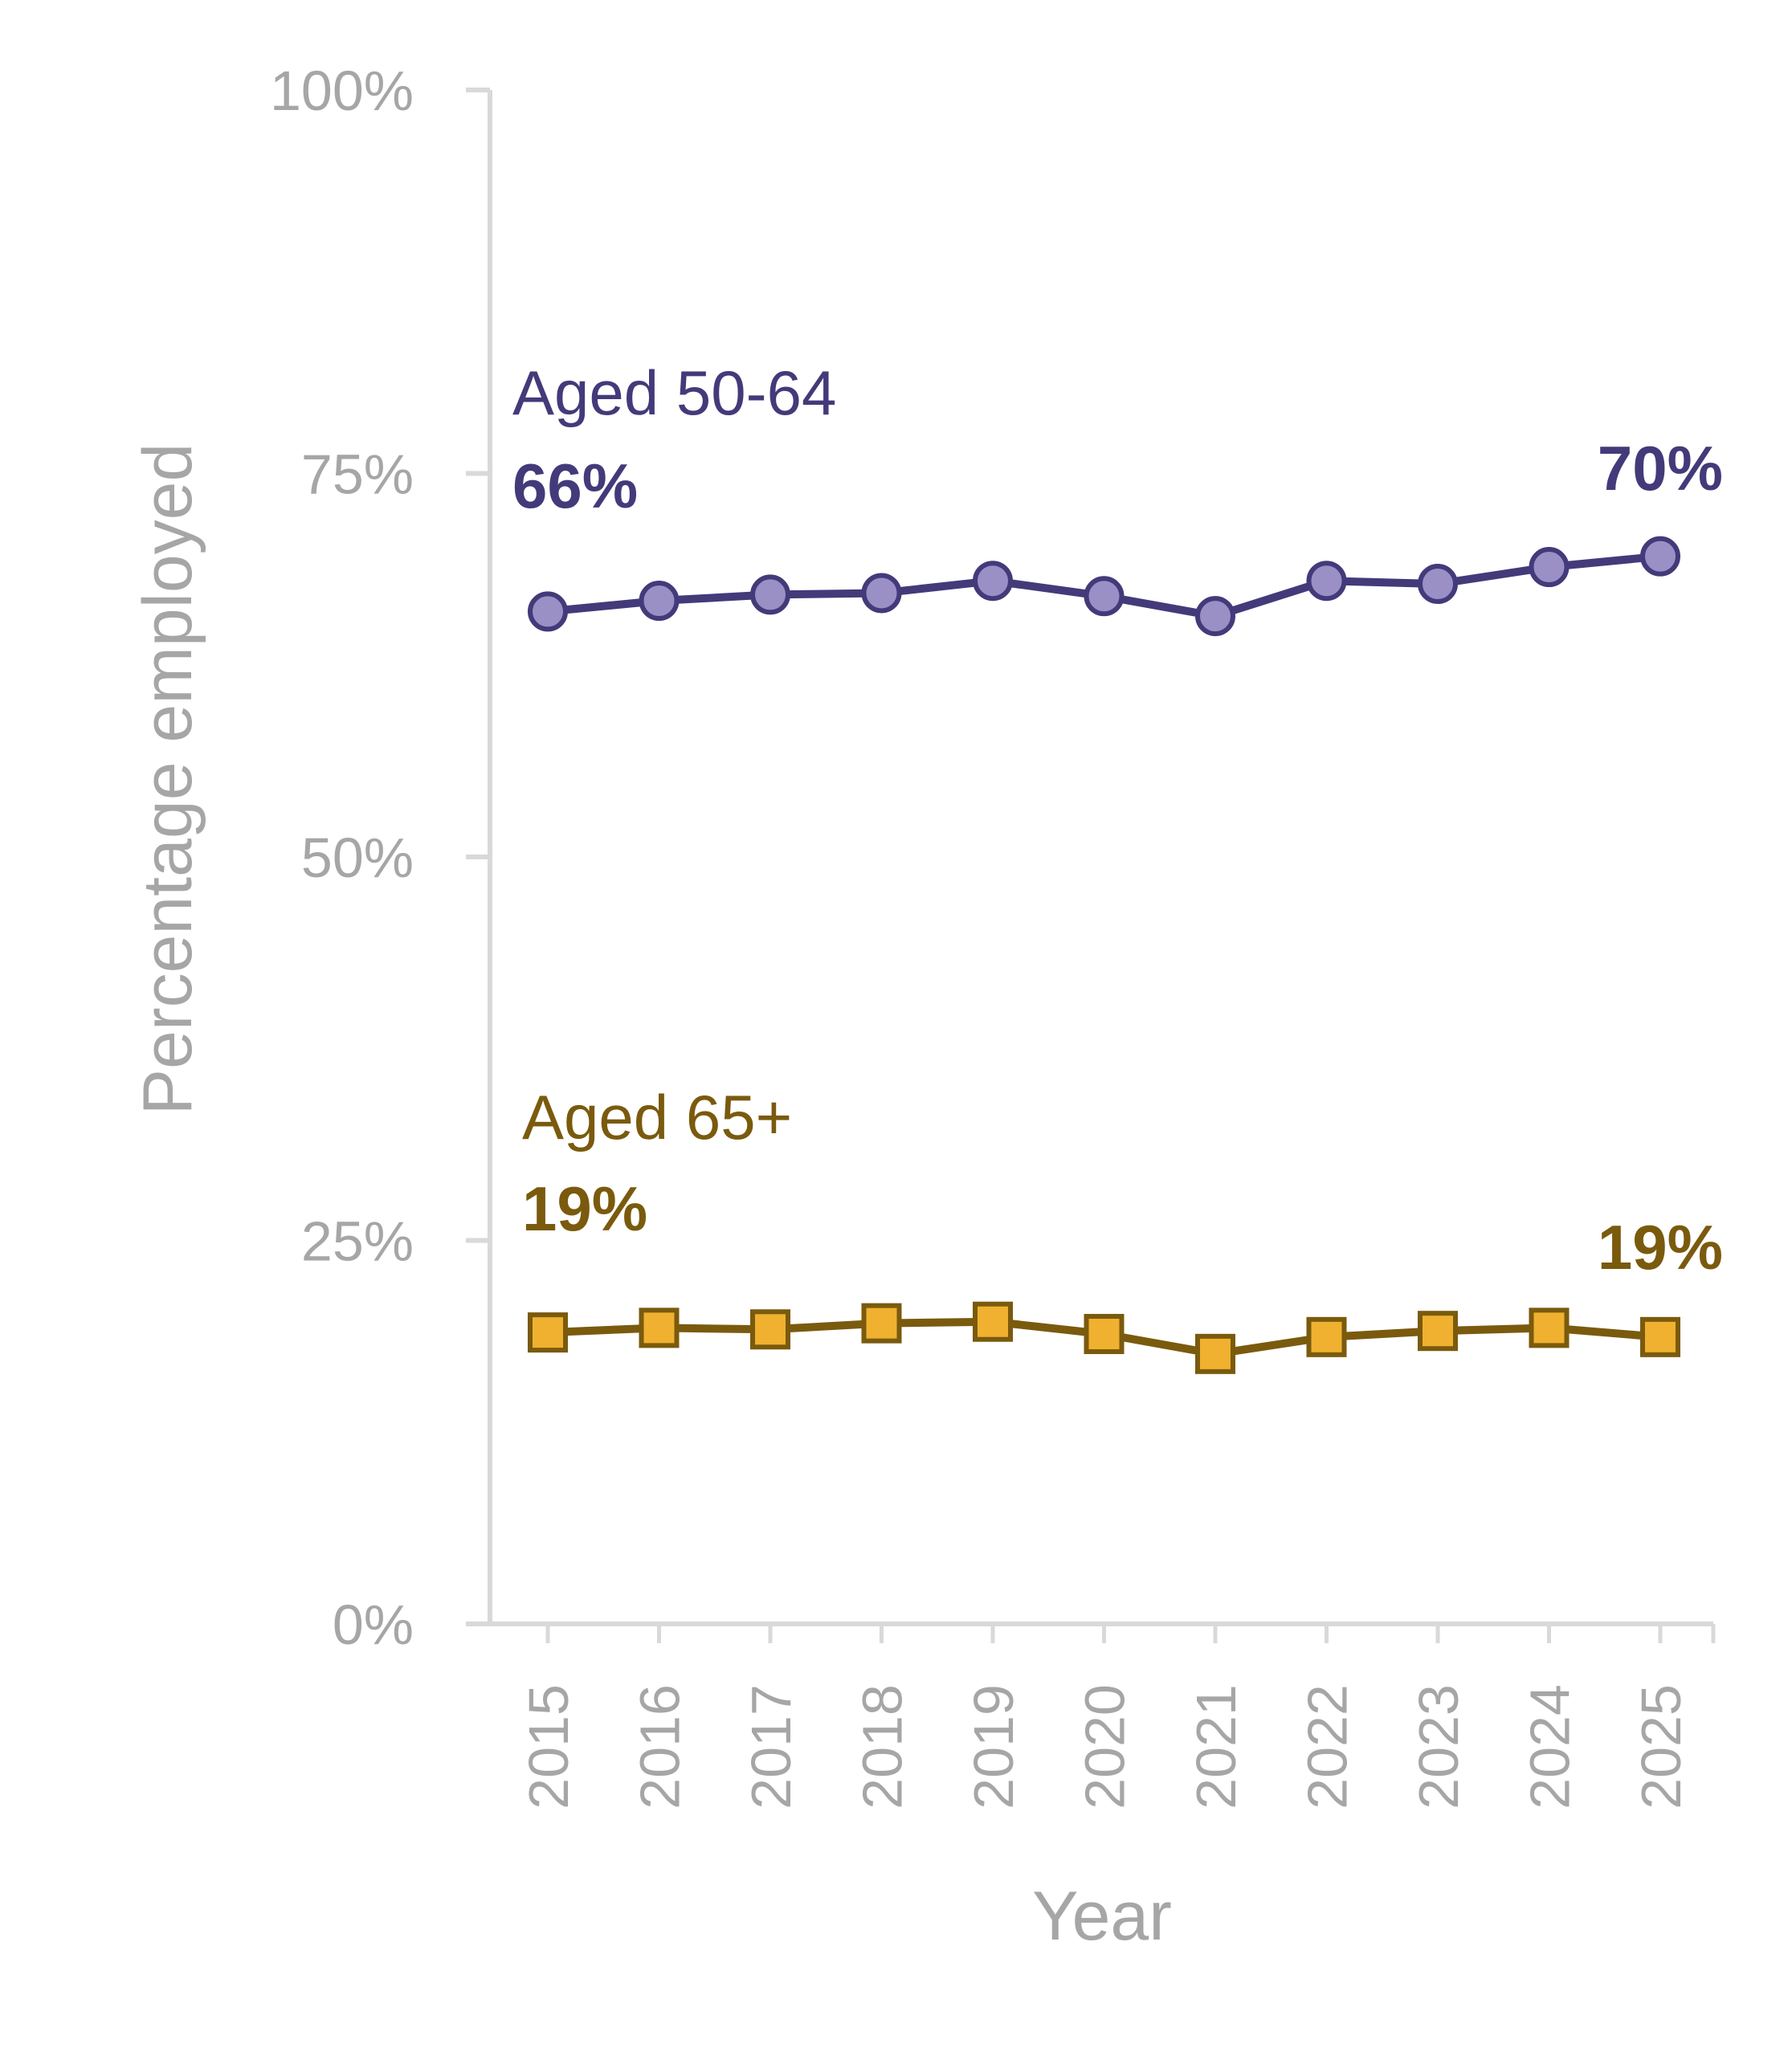 The width and height of the screenshot is (1792, 2056). What do you see at coordinates (1660, 1247) in the screenshot?
I see `end-value-label-65-plus: 19%` at bounding box center [1660, 1247].